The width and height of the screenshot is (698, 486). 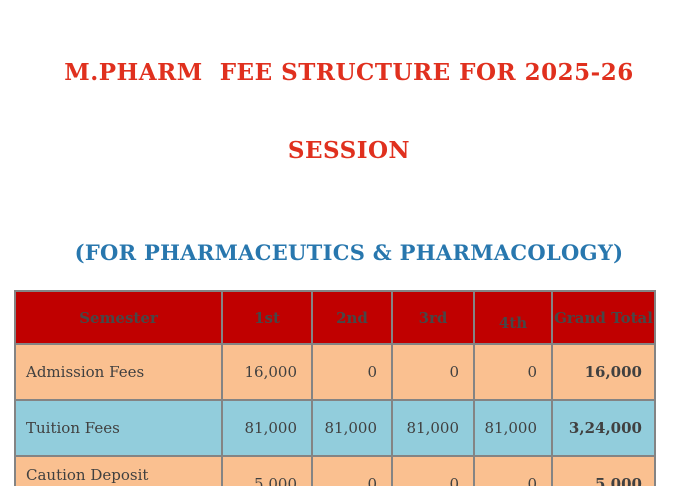 I want to click on row-label: Admission Fees, so click(x=118, y=372).